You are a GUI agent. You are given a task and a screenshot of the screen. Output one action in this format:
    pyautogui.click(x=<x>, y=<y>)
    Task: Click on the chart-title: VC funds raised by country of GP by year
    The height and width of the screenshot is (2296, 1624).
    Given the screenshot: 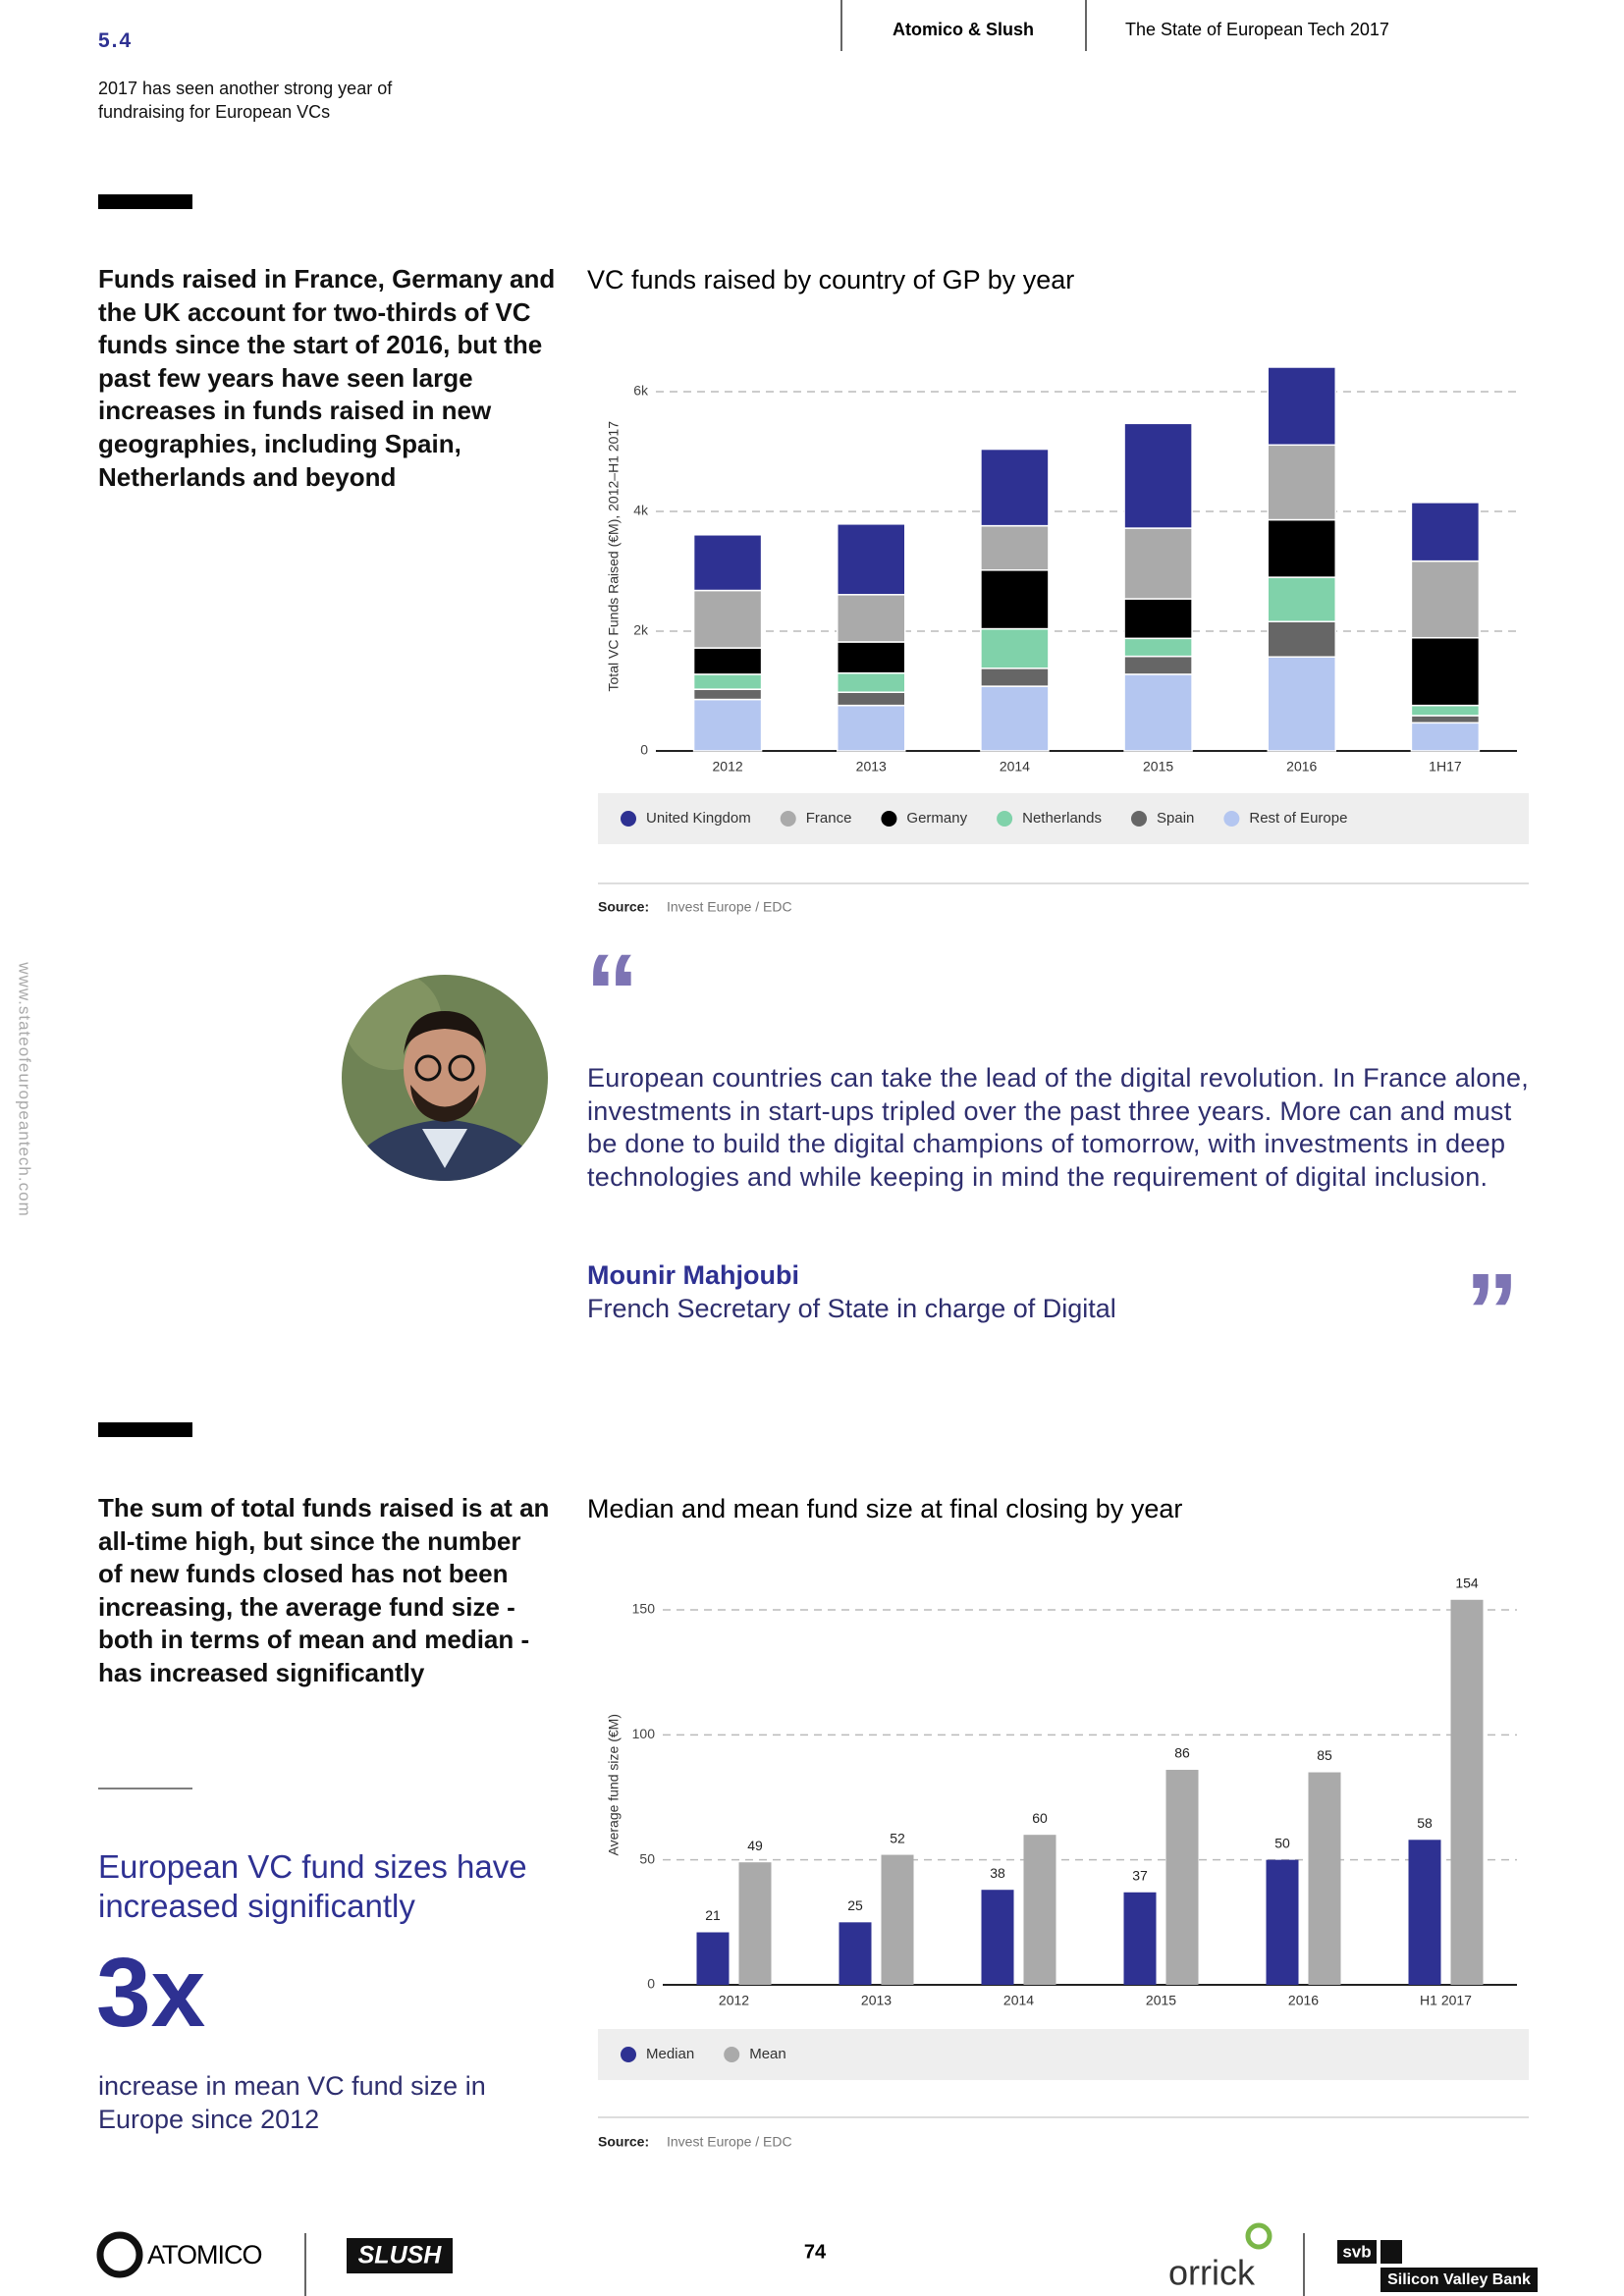 What is the action you would take?
    pyautogui.click(x=830, y=279)
    